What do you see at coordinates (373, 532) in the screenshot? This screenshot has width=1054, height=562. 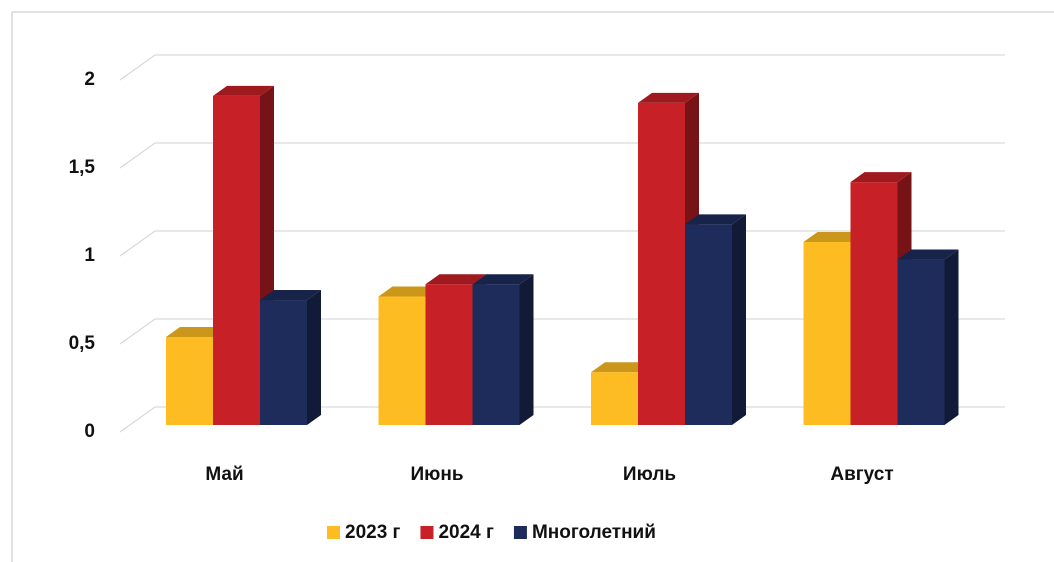 I see `legend-label: 2023 г` at bounding box center [373, 532].